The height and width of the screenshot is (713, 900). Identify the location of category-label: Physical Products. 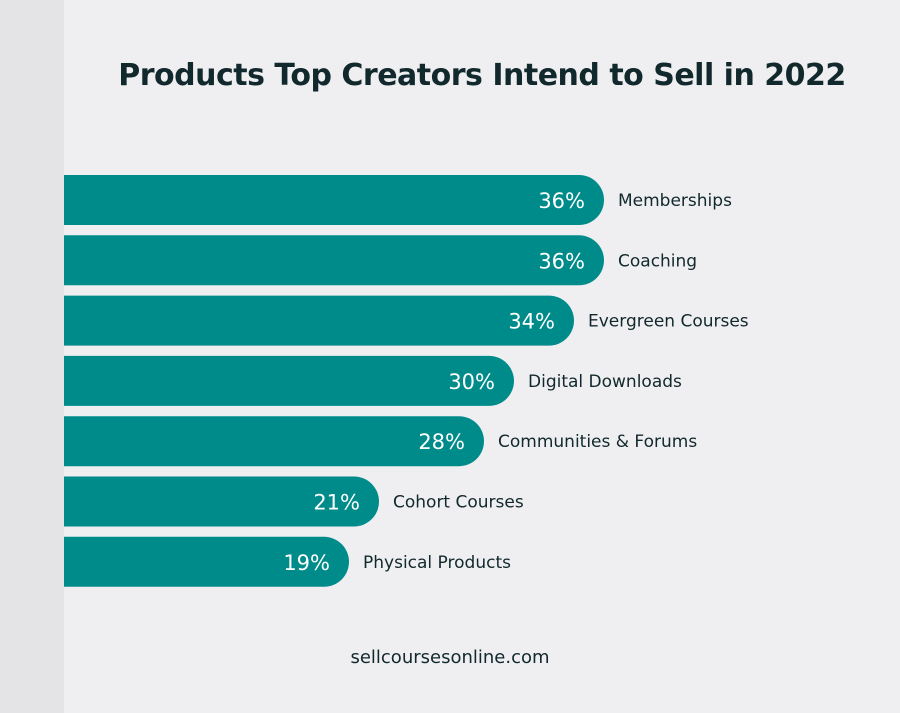
(437, 563).